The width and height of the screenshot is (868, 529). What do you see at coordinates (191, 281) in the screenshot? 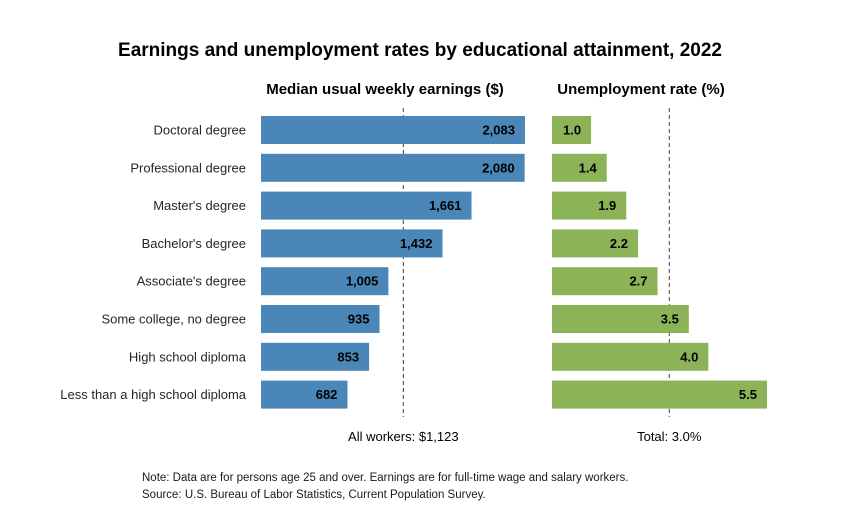
I see `category-label: Associate's degree` at bounding box center [191, 281].